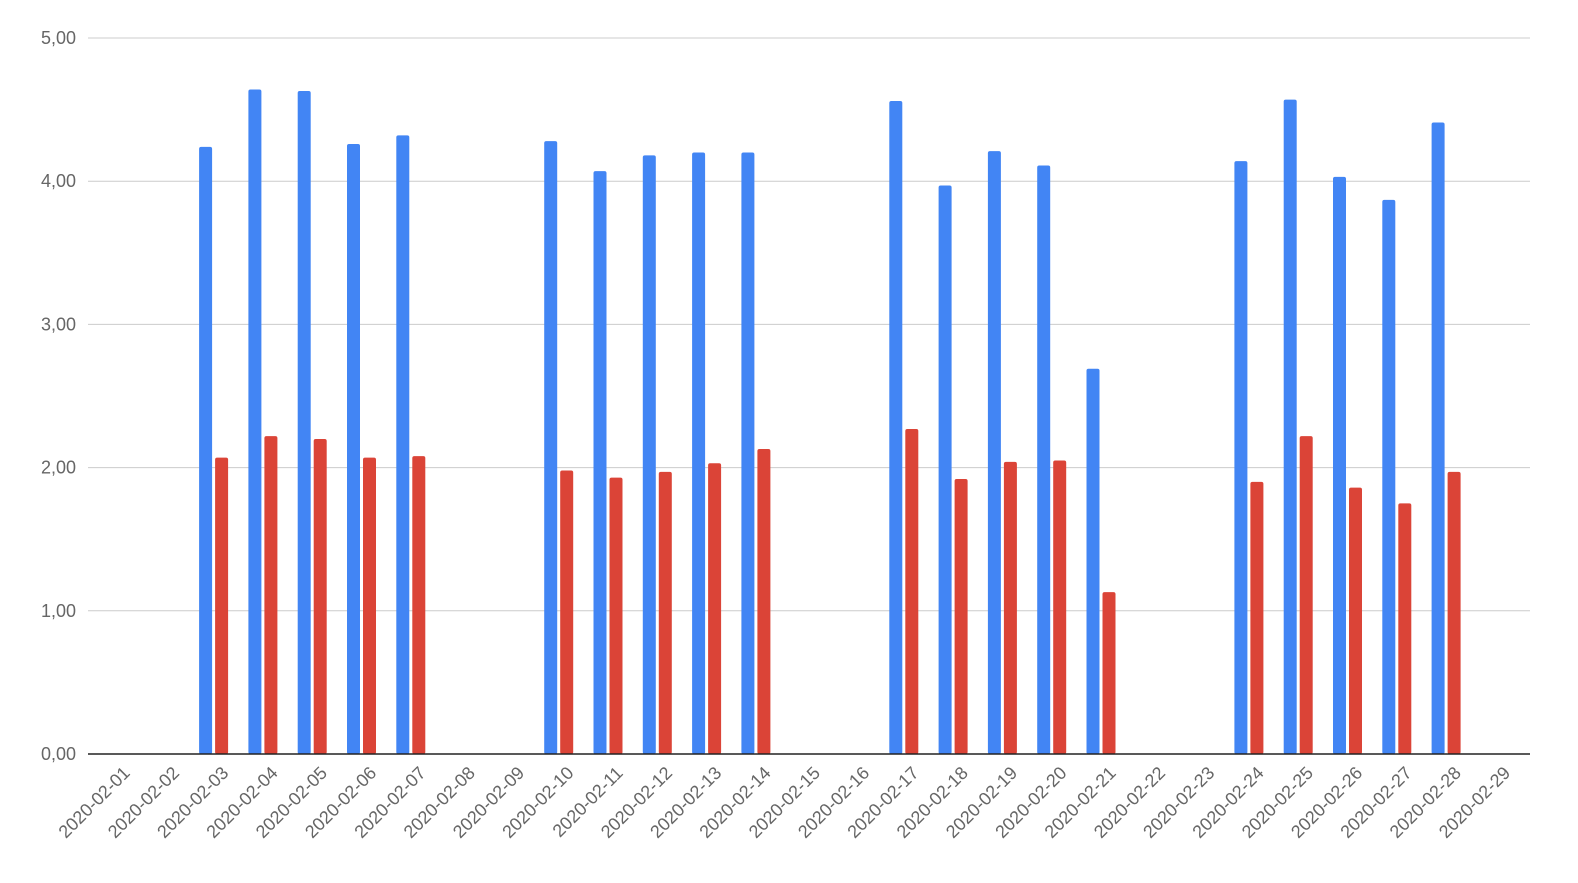 The height and width of the screenshot is (883, 1578). What do you see at coordinates (58, 468) in the screenshot?
I see `y-tick-label: 2,00` at bounding box center [58, 468].